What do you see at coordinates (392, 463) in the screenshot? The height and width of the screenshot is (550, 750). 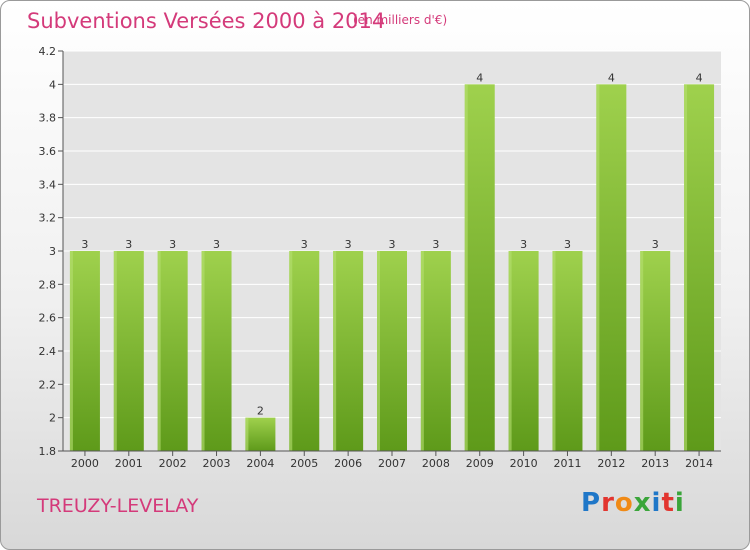 I see `x-tick-label: 2007` at bounding box center [392, 463].